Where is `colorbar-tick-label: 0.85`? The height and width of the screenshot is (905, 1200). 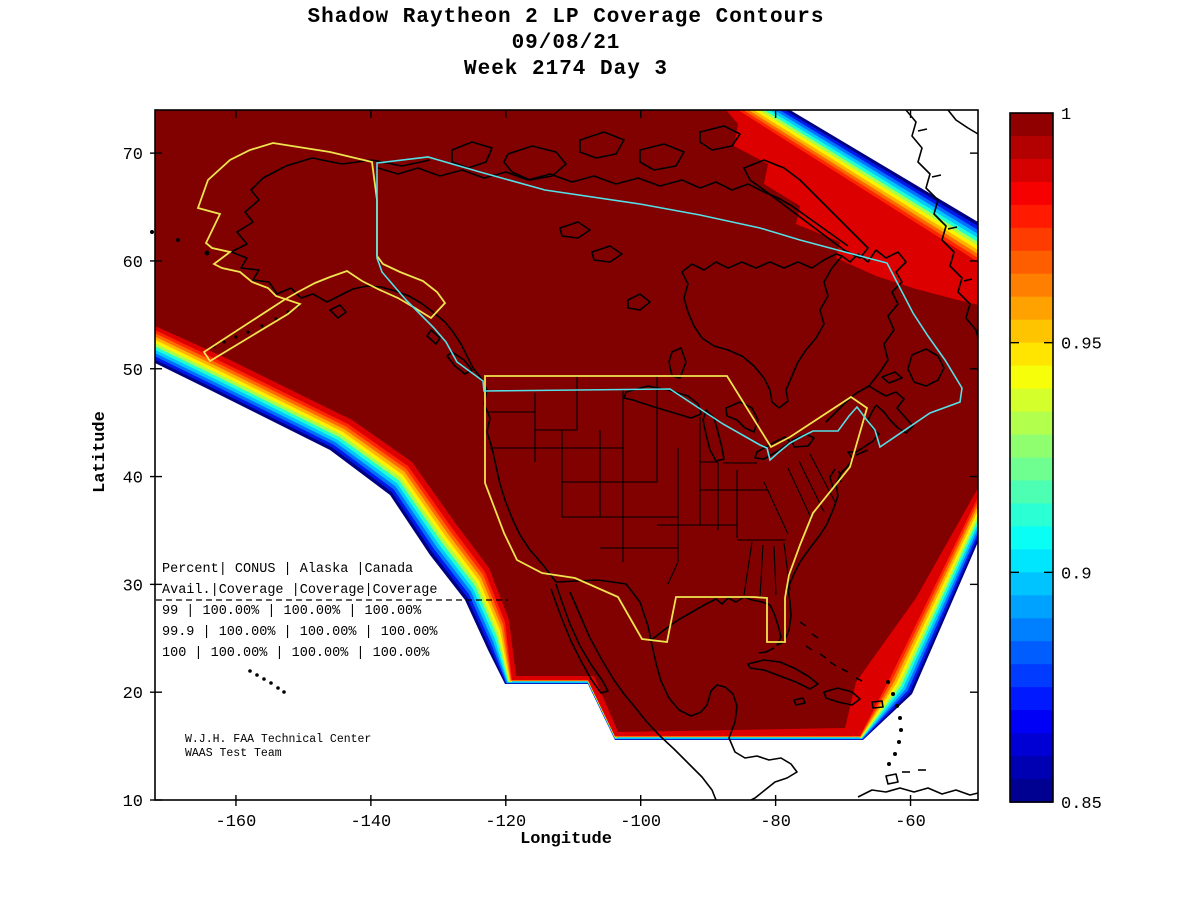 colorbar-tick-label: 0.85 is located at coordinates (1081, 804).